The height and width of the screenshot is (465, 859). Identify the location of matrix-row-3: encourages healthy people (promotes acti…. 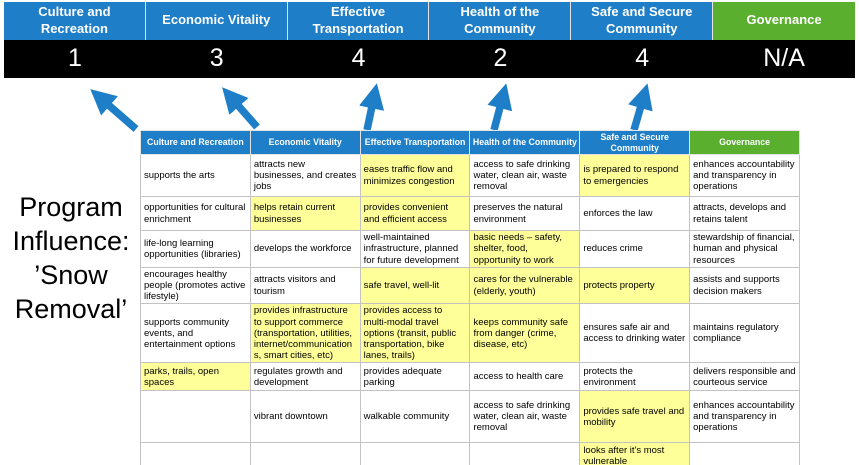
(470, 285).